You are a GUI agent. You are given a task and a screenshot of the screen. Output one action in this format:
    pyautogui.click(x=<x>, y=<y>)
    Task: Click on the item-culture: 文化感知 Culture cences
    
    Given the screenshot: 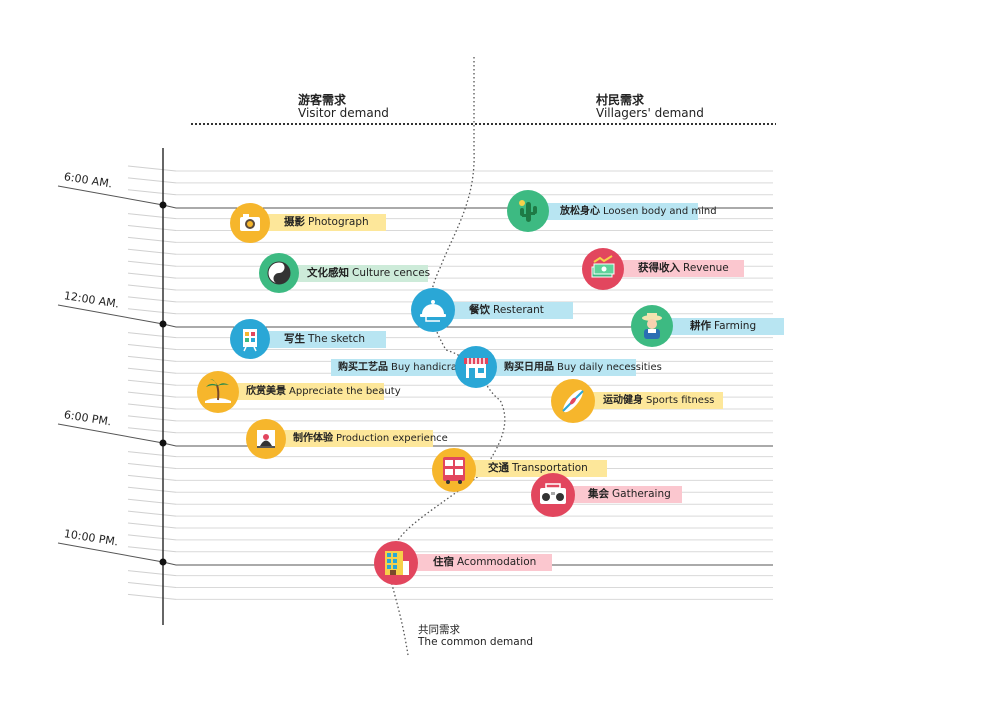 What is the action you would take?
    pyautogui.click(x=359, y=273)
    